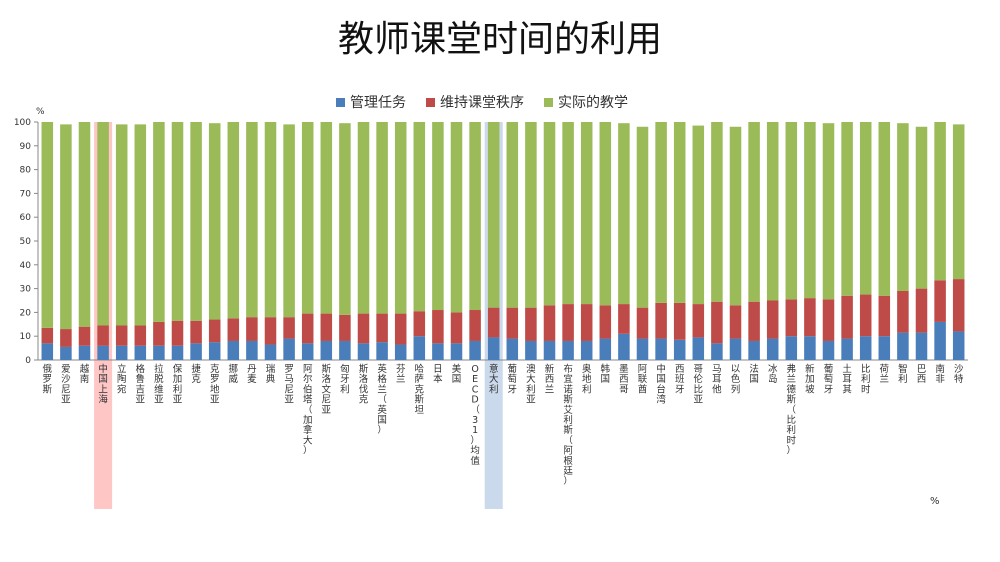 This screenshot has width=1000, height=562. What do you see at coordinates (40, 112) in the screenshot?
I see `y-axis-label: %` at bounding box center [40, 112].